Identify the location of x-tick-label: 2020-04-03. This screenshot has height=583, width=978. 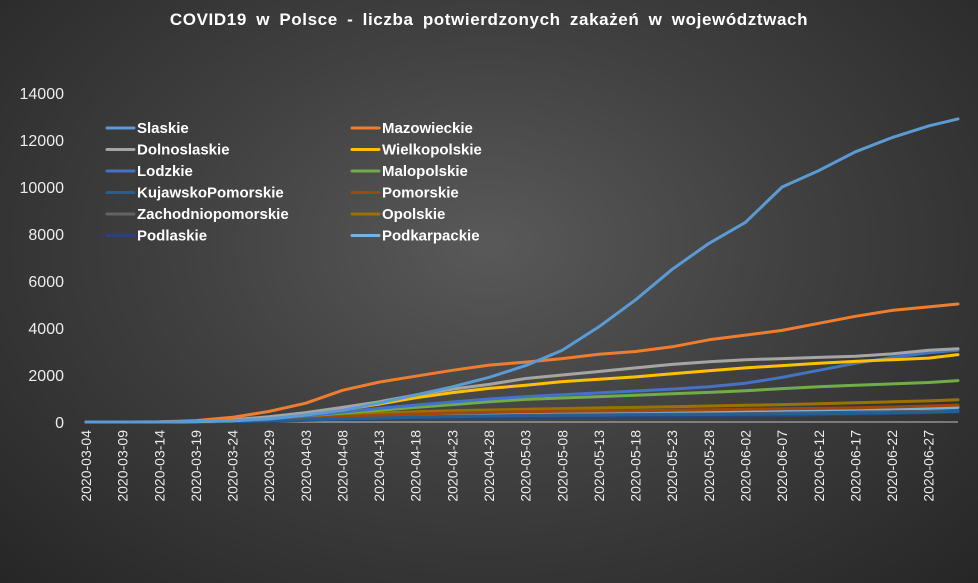
(306, 466).